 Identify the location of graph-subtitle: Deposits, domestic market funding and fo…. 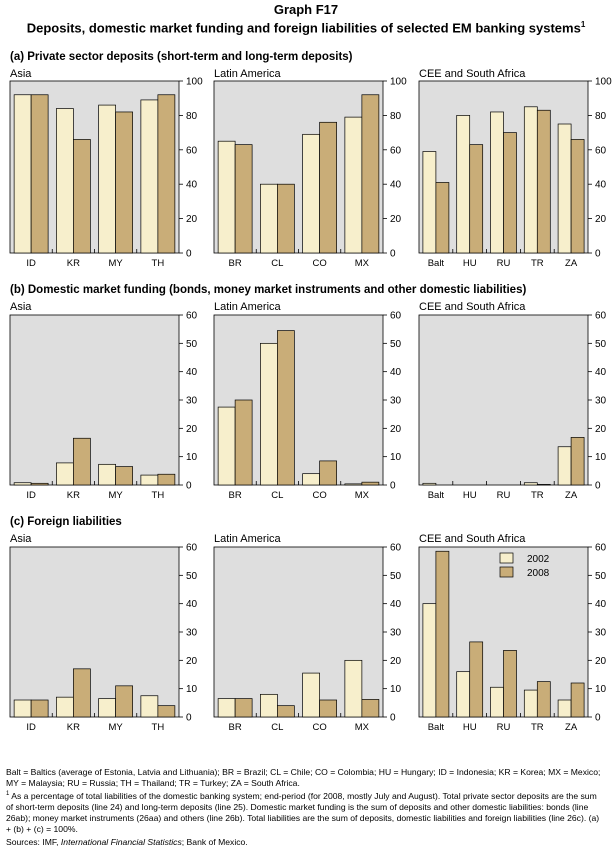
(306, 28).